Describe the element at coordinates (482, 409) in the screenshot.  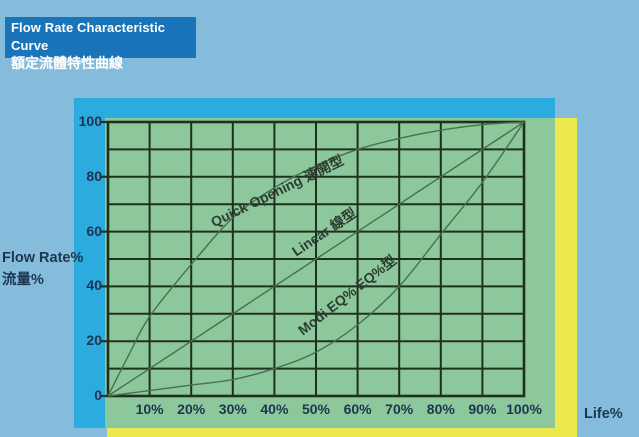
I see `x-tick-label: 90%` at that location.